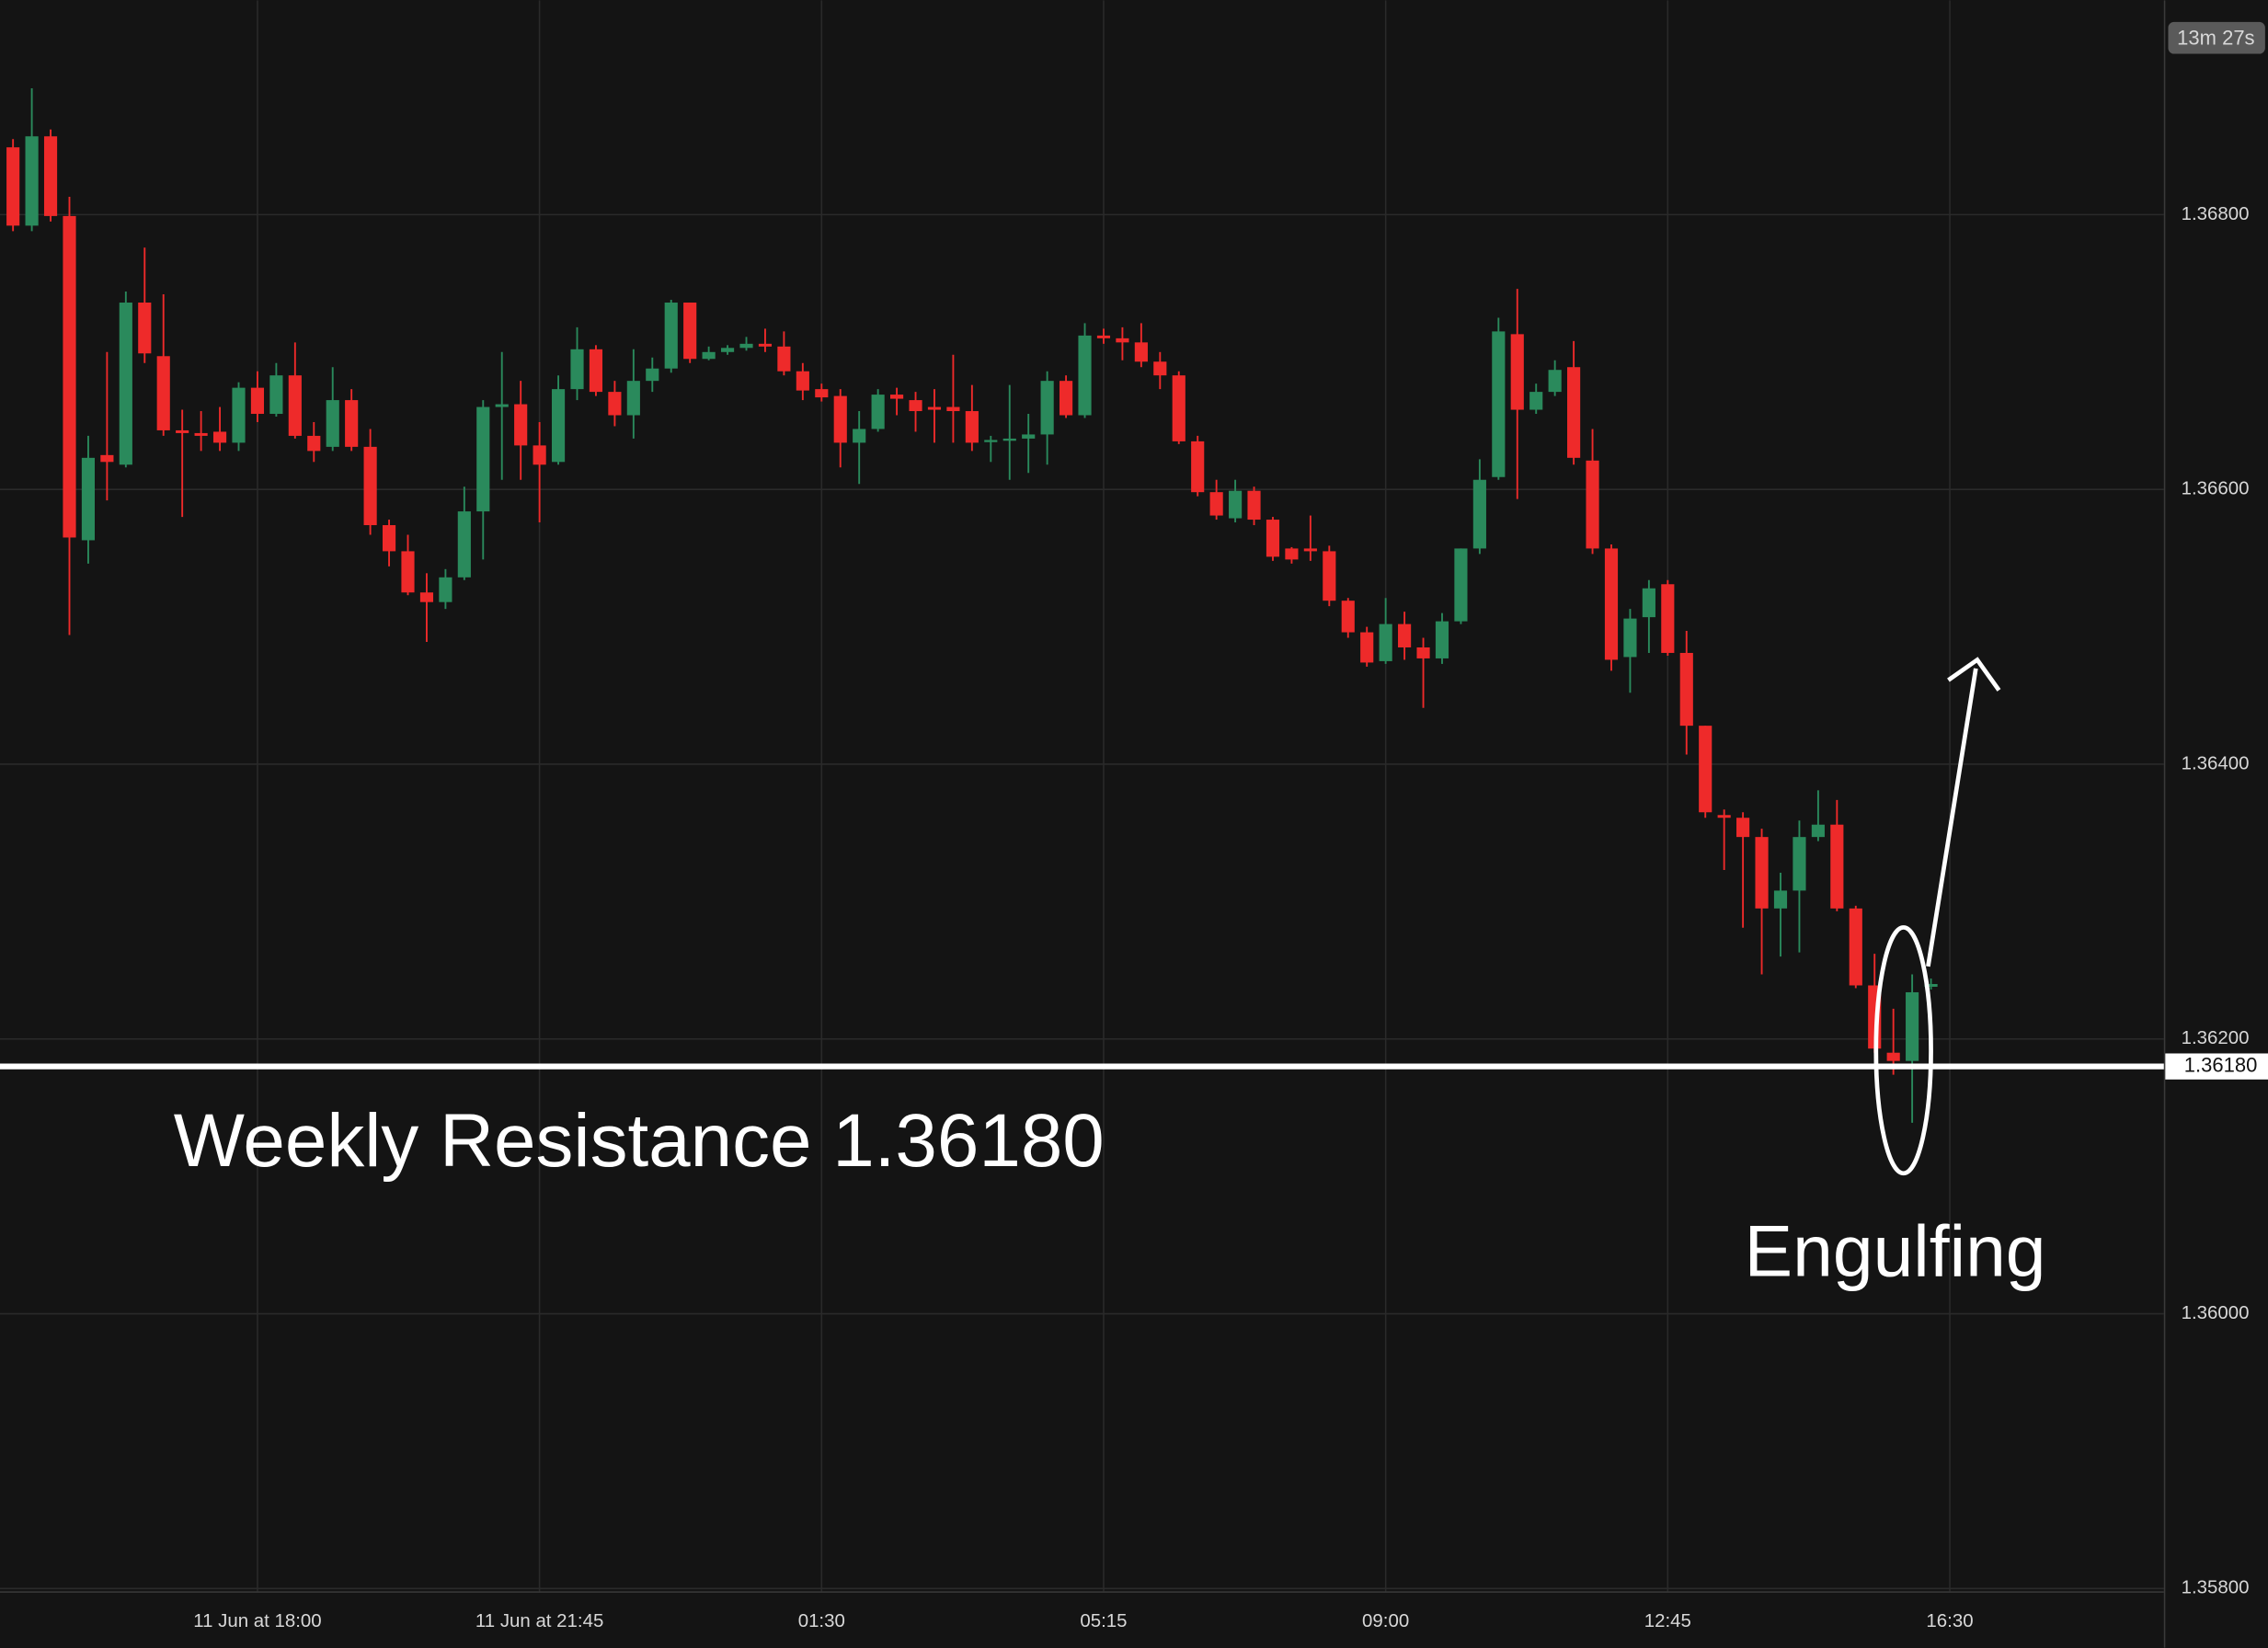 The width and height of the screenshot is (2268, 1648). I want to click on x-tick-label: 11 Jun at 18:00, so click(257, 1620).